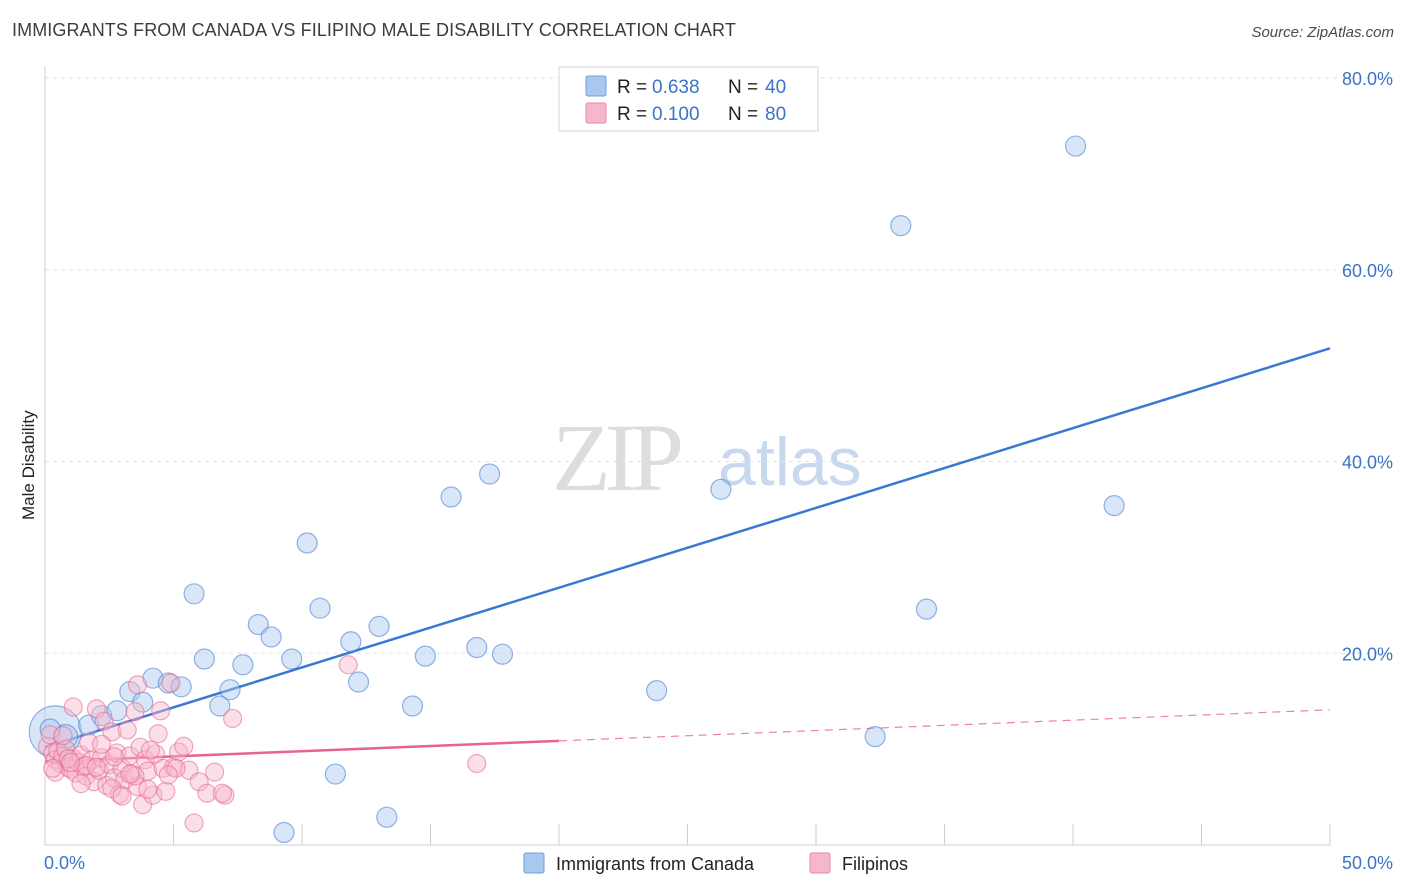  Describe the element at coordinates (1322, 32) in the screenshot. I see `source-credit: Source: ZipAtlas.com` at that location.